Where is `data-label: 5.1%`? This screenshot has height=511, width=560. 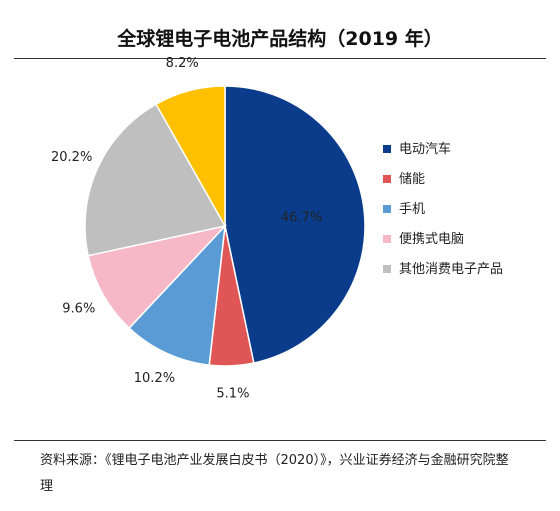 data-label: 5.1% is located at coordinates (232, 393).